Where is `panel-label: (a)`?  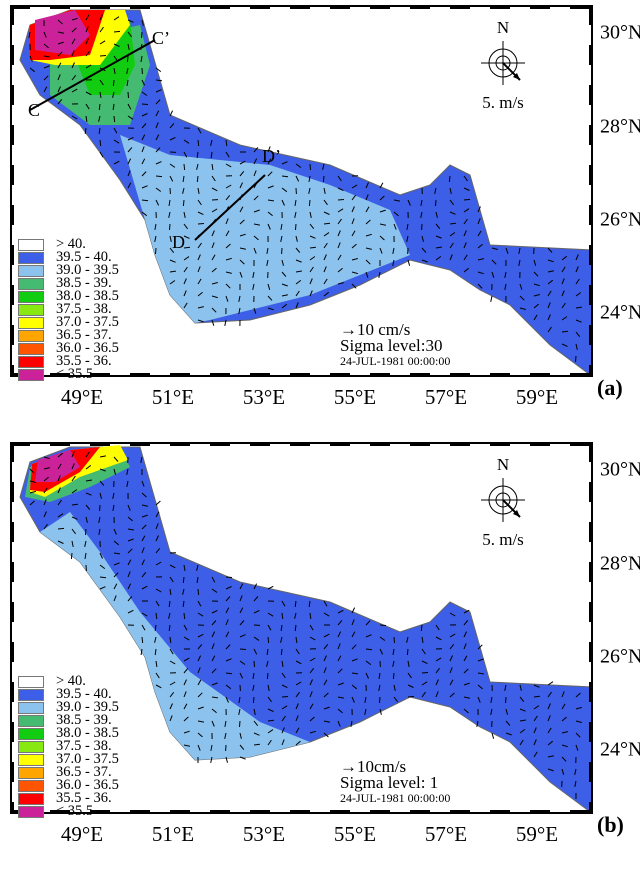 panel-label: (a) is located at coordinates (610, 388).